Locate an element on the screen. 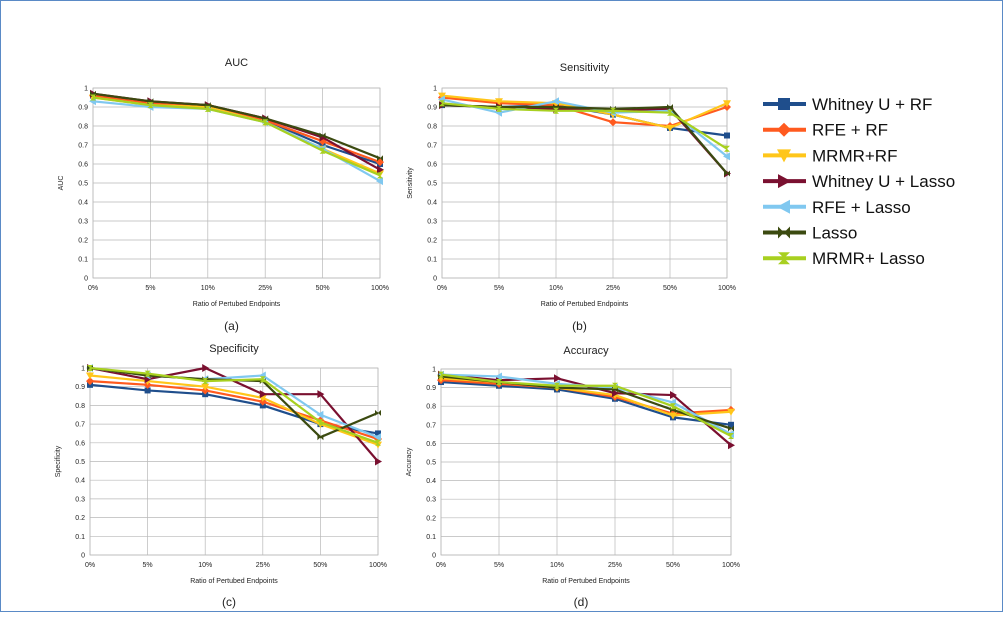  legend-item-mrmr-rf: MRMR+RF is located at coordinates (830, 155).